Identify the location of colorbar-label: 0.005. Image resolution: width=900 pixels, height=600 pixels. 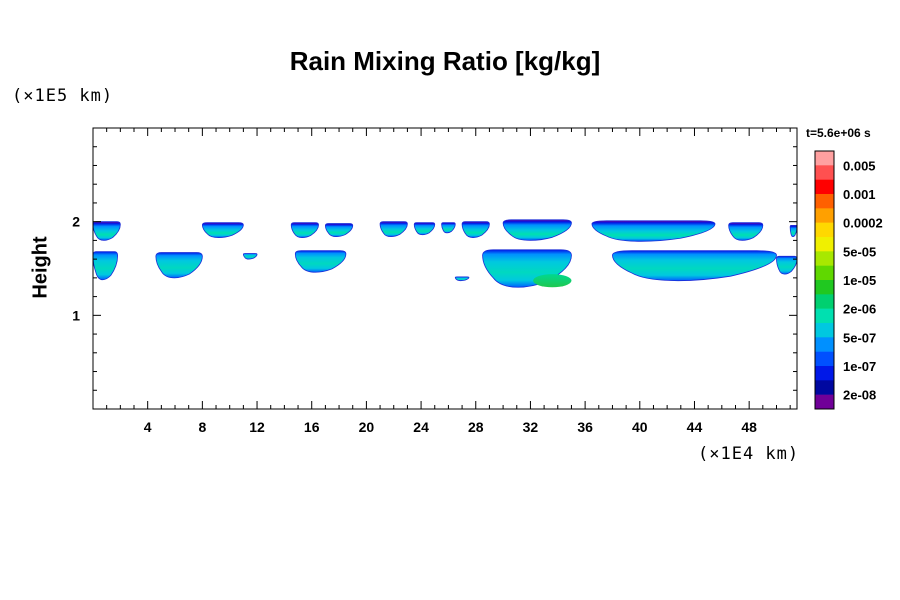
(859, 165).